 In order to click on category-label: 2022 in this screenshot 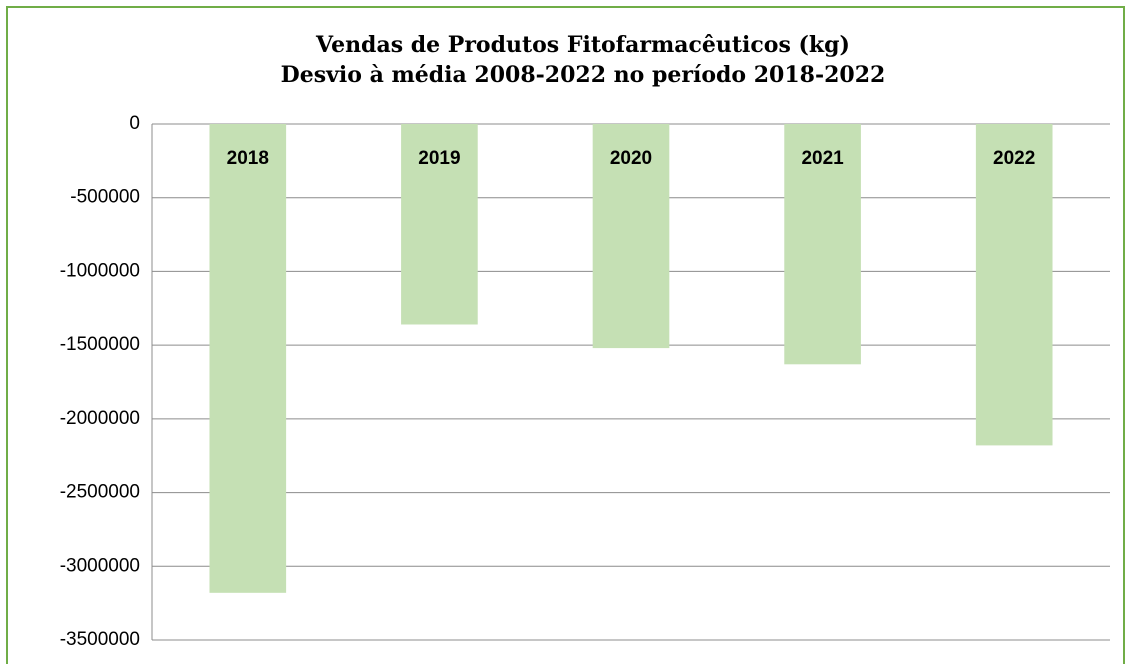, I will do `click(1014, 158)`.